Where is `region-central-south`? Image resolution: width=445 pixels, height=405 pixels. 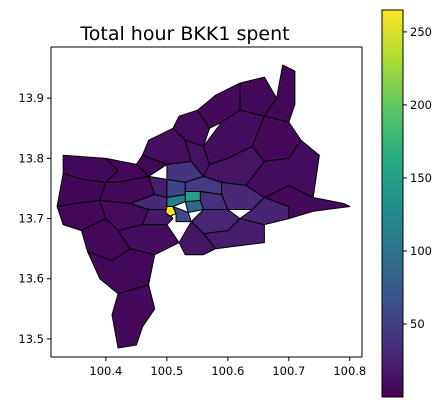 region-central-south is located at coordinates (182, 214).